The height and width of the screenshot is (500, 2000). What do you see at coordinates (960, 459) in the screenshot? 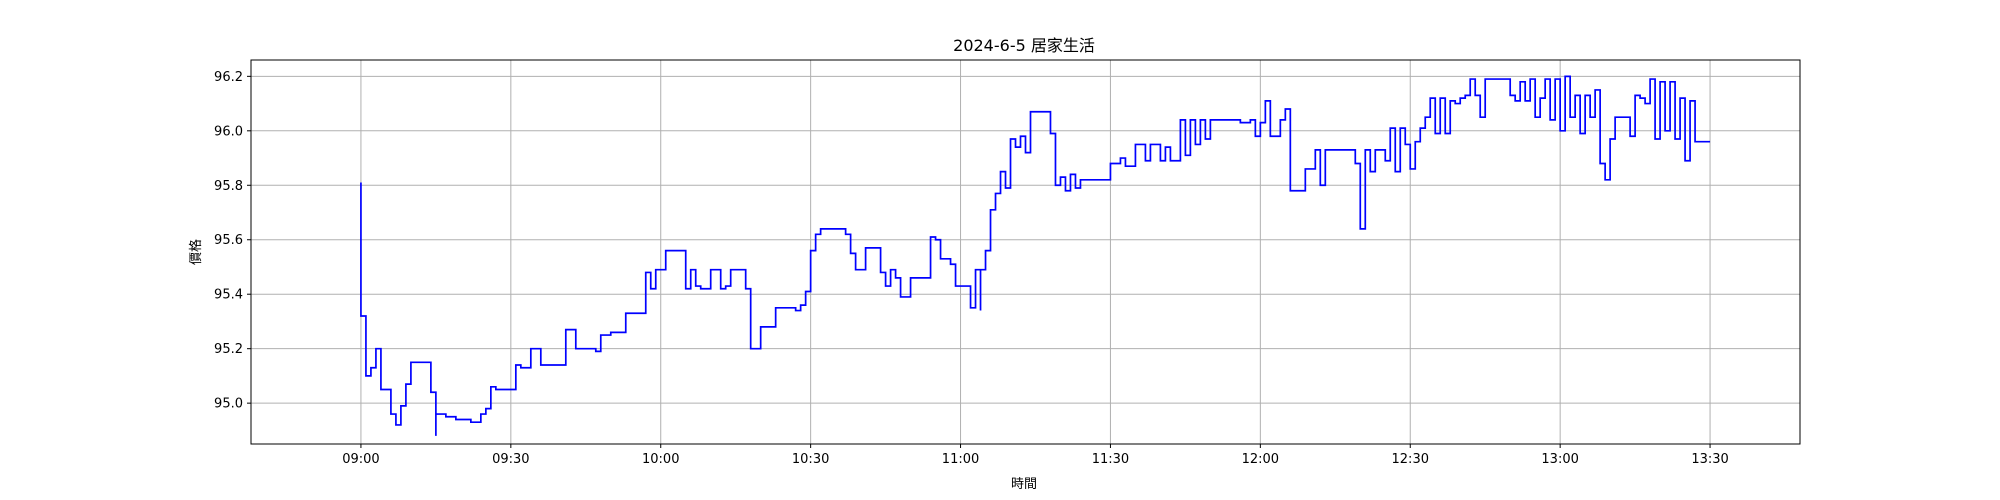
I see `x-tick-label: 11:00` at bounding box center [960, 459].